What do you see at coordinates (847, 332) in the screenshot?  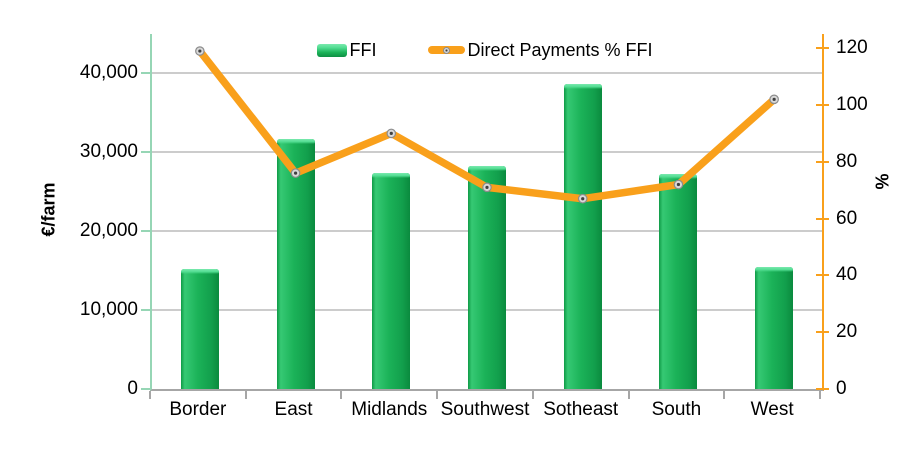 I see `right-axis-tick-label: 20` at bounding box center [847, 332].